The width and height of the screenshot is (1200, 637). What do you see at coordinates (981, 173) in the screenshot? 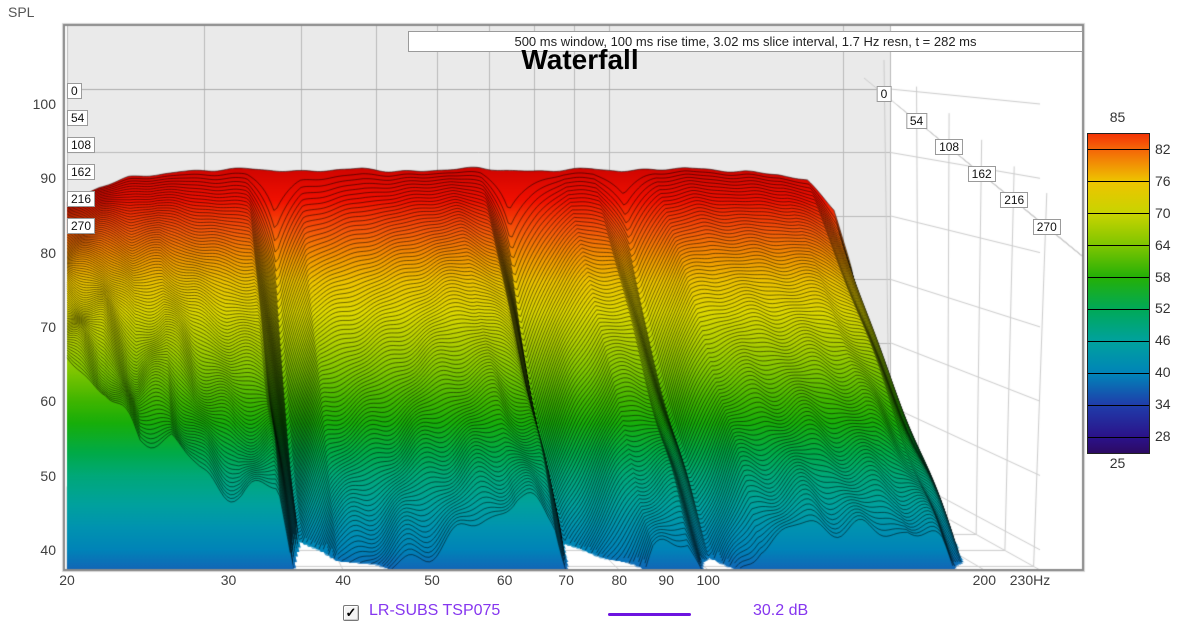
I see `time-tick-label-right: 162` at bounding box center [981, 173].